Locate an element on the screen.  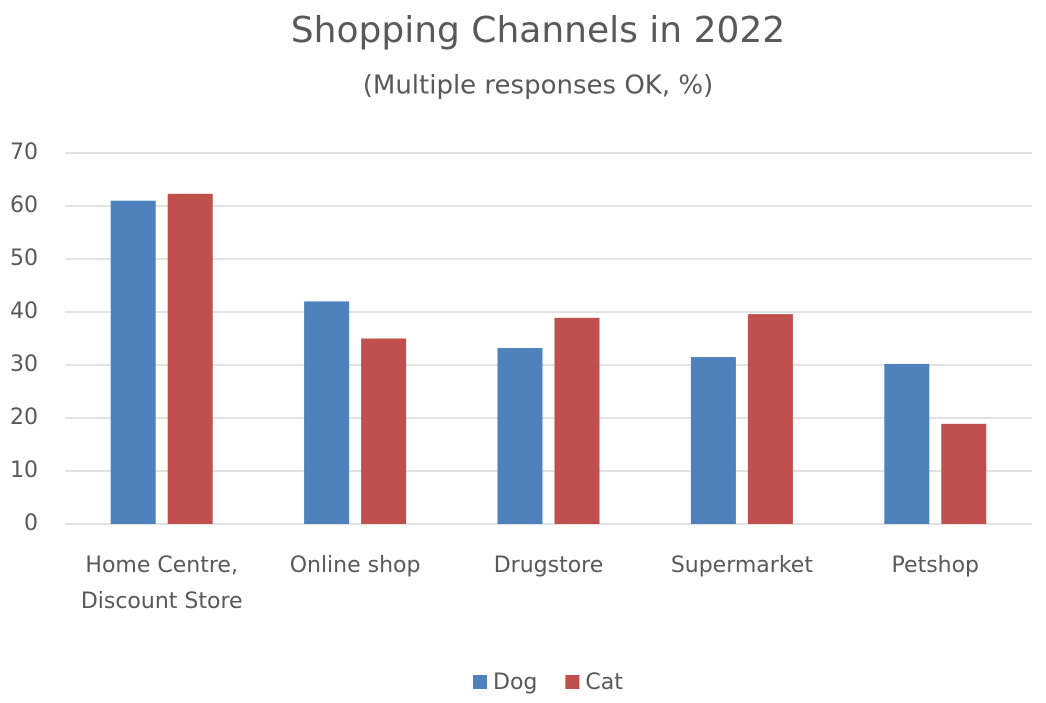
x-tick-label-box: Petshop is located at coordinates (935, 565).